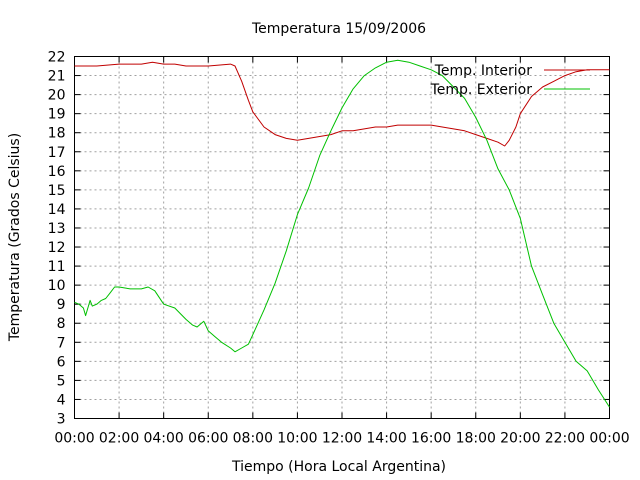 Image resolution: width=640 pixels, height=480 pixels. Describe the element at coordinates (61, 381) in the screenshot. I see `y-tick-label: 5` at that location.